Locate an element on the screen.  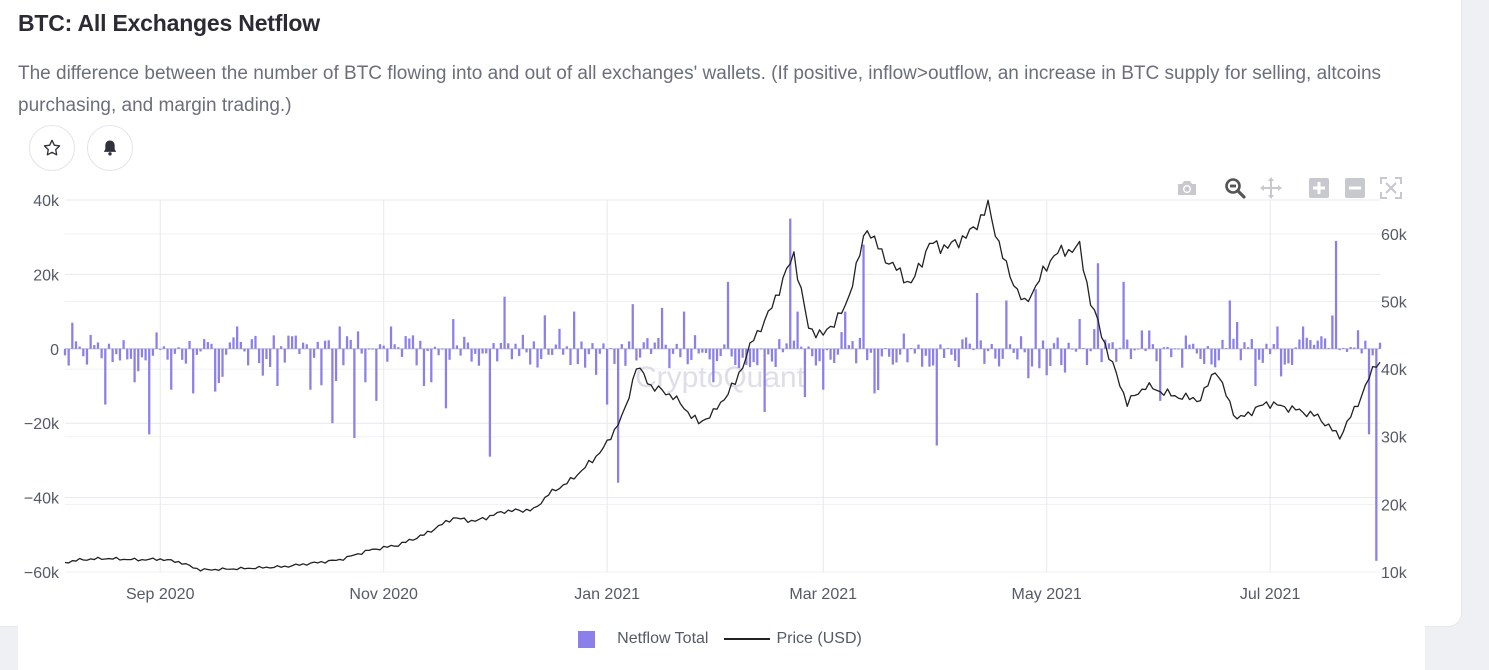
alert-button is located at coordinates (110, 148).